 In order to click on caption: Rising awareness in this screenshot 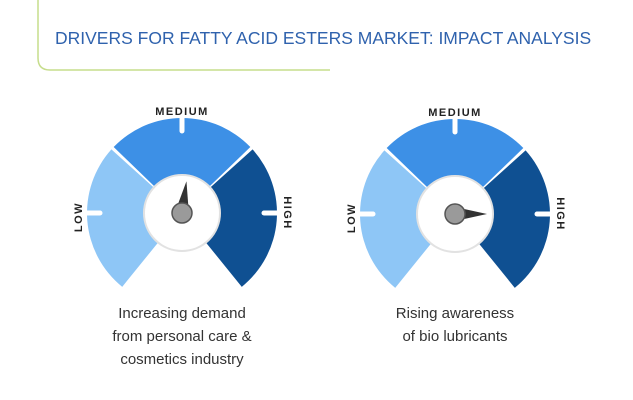, I will do `click(455, 313)`.